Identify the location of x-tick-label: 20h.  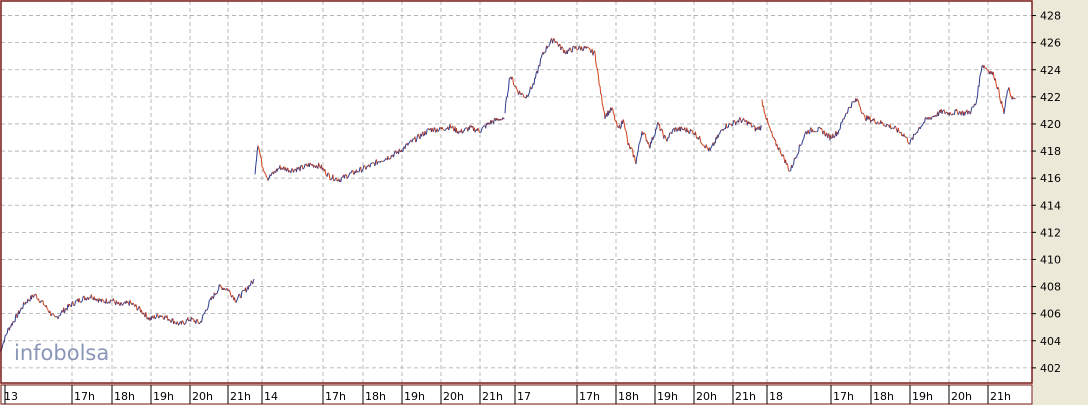
(706, 396).